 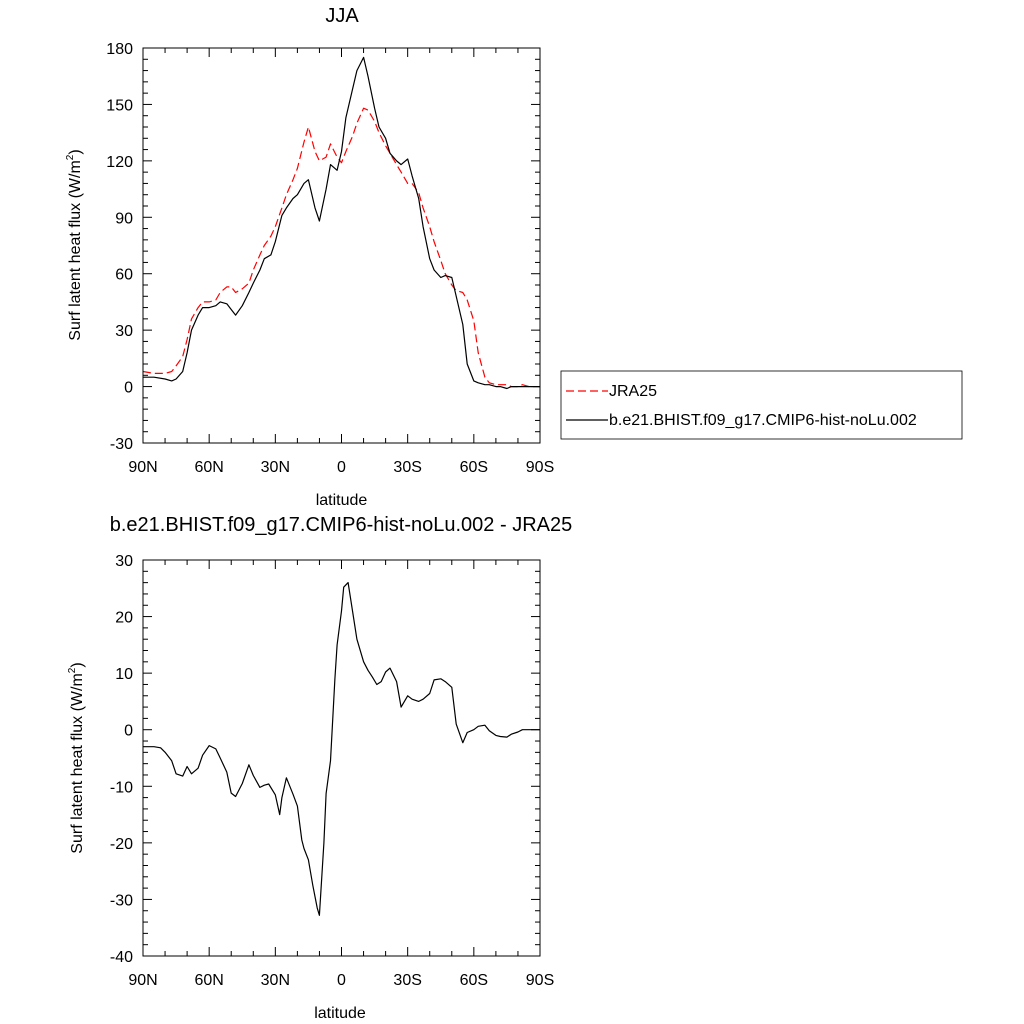 I want to click on legend-label-jra25: JRA25, so click(x=633, y=391).